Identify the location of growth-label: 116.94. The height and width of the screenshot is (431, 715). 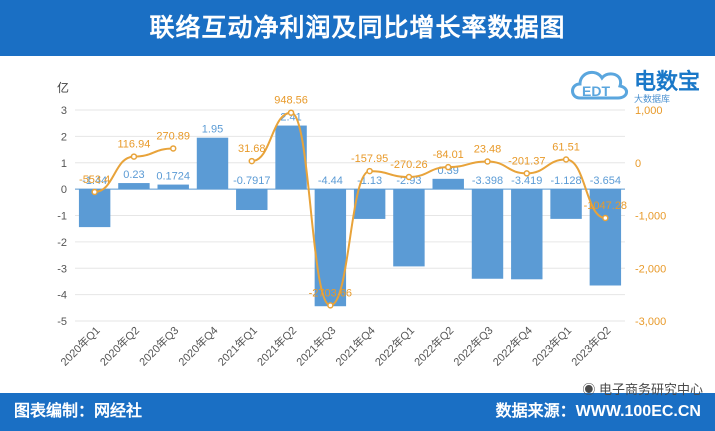
(134, 145).